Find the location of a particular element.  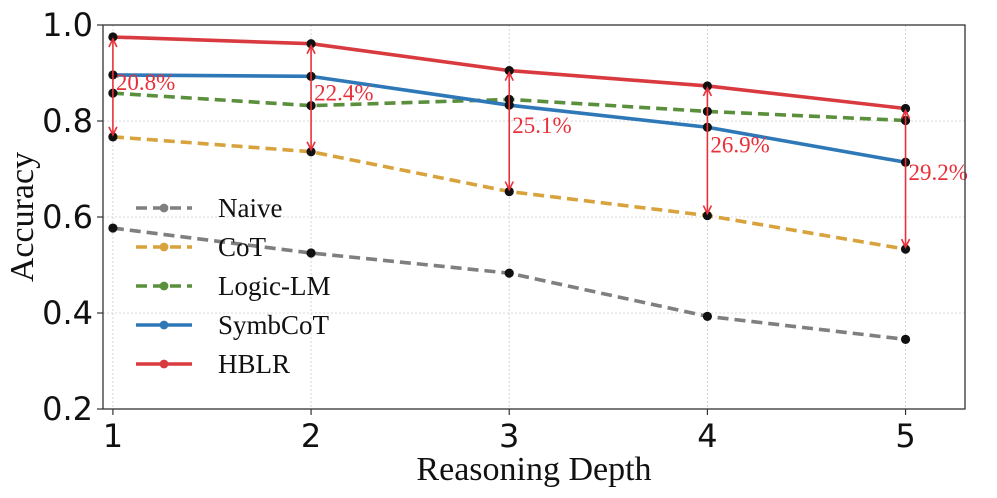

legend-marker-symbcot is located at coordinates (164, 325).